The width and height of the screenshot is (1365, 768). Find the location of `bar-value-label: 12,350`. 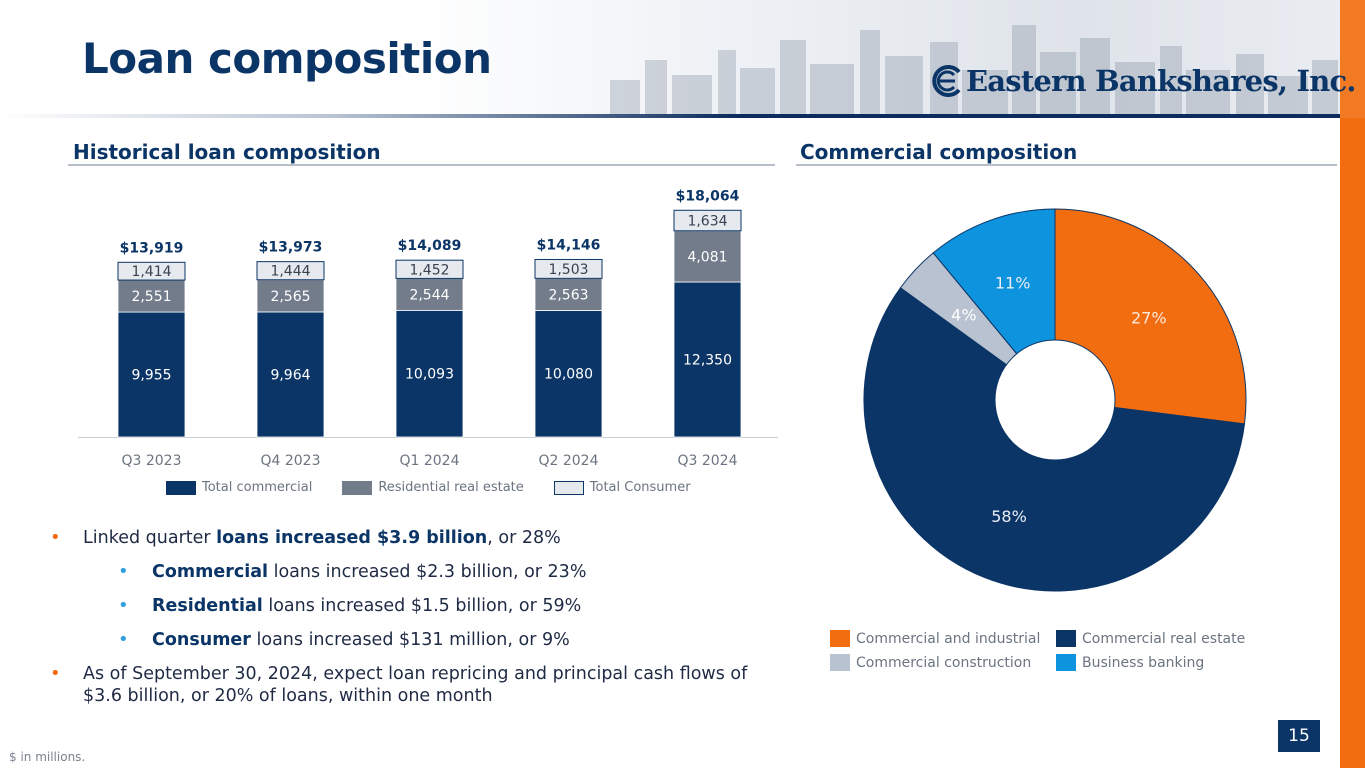

bar-value-label: 12,350 is located at coordinates (707, 361).